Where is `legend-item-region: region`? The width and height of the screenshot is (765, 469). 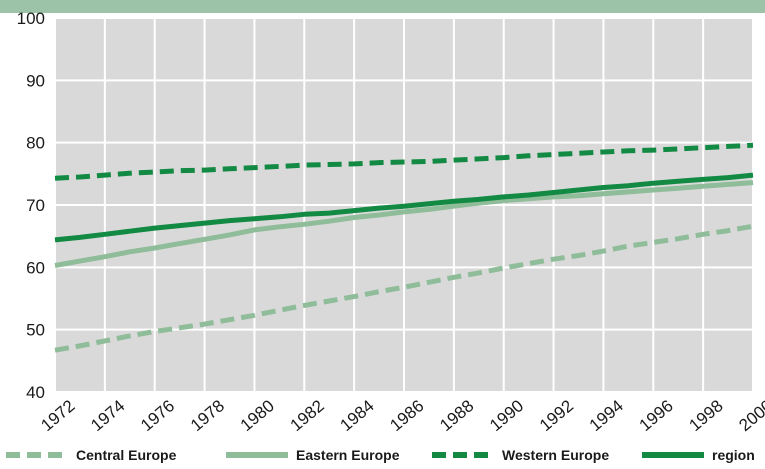
legend-item-region: region is located at coordinates (698, 454).